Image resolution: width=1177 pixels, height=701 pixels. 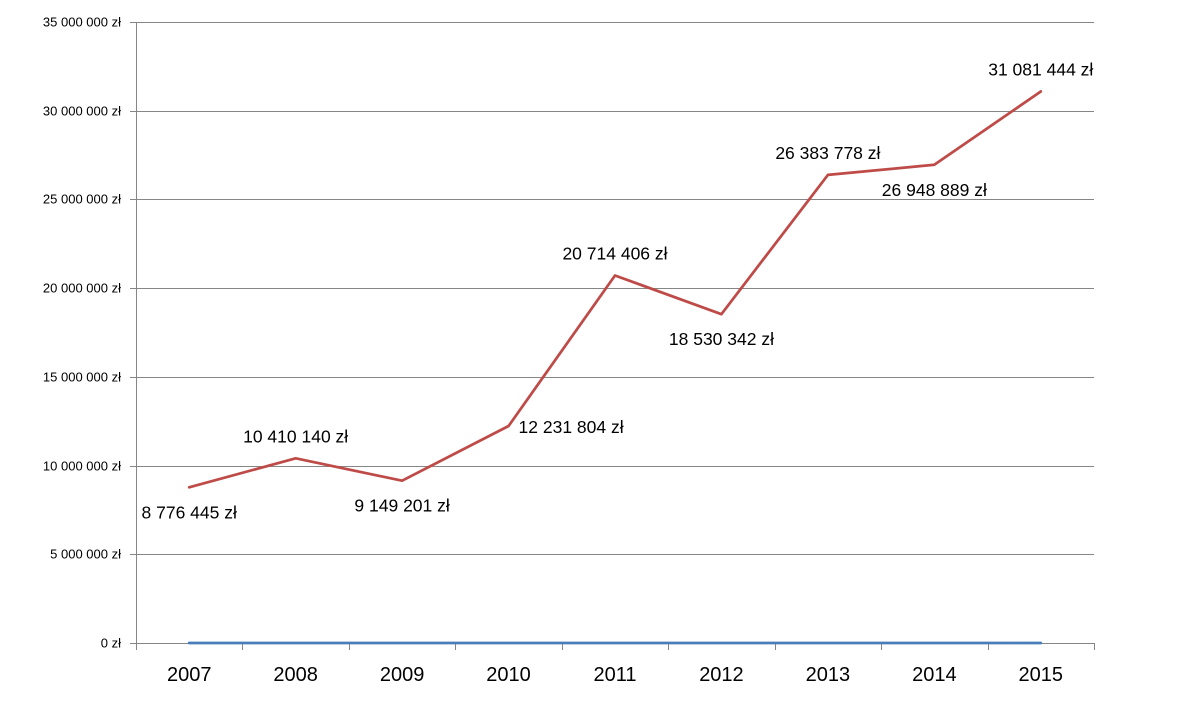 I want to click on x-tick-label: 2013, so click(x=828, y=675).